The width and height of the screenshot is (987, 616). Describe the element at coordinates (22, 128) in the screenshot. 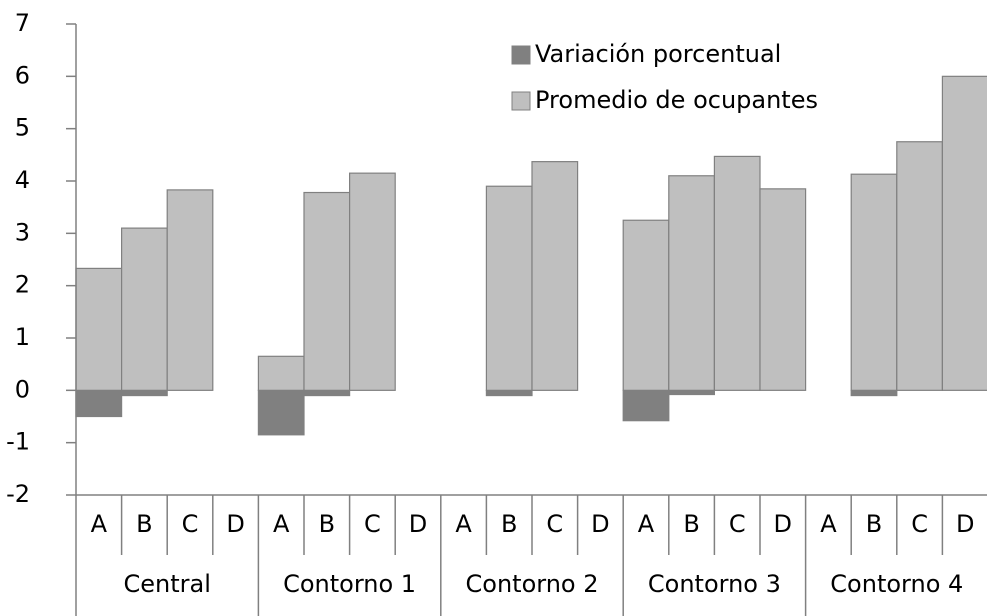

I see `y-tick-label: 5` at that location.